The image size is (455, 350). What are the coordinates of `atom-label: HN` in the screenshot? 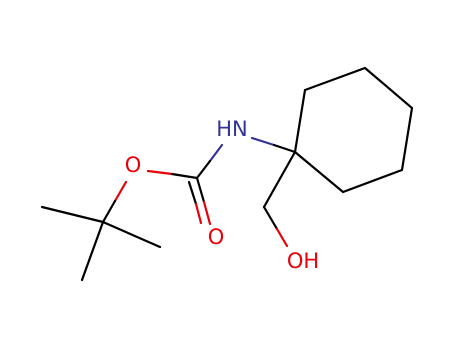 It's located at (232, 129).